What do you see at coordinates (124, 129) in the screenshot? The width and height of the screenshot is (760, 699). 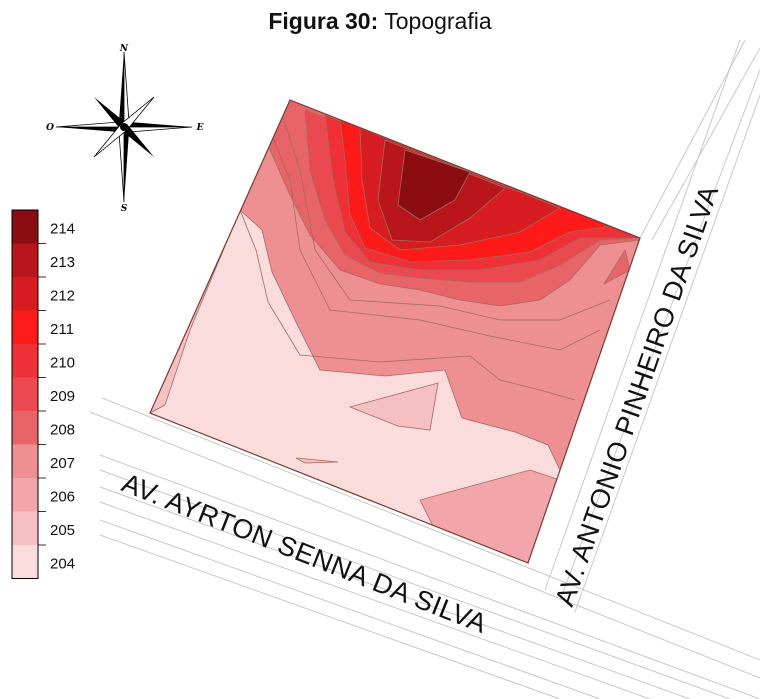 I see `compass-rose-icon: N S E O` at bounding box center [124, 129].